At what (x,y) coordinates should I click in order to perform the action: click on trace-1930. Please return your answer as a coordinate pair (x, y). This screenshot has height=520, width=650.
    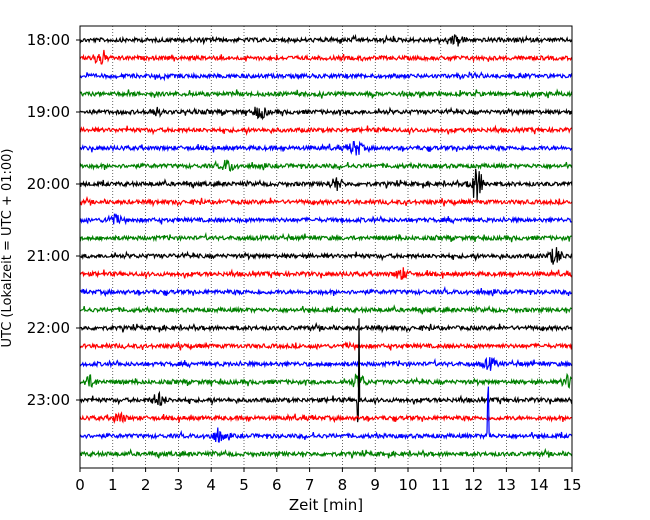
    Looking at the image, I should click on (326, 148).